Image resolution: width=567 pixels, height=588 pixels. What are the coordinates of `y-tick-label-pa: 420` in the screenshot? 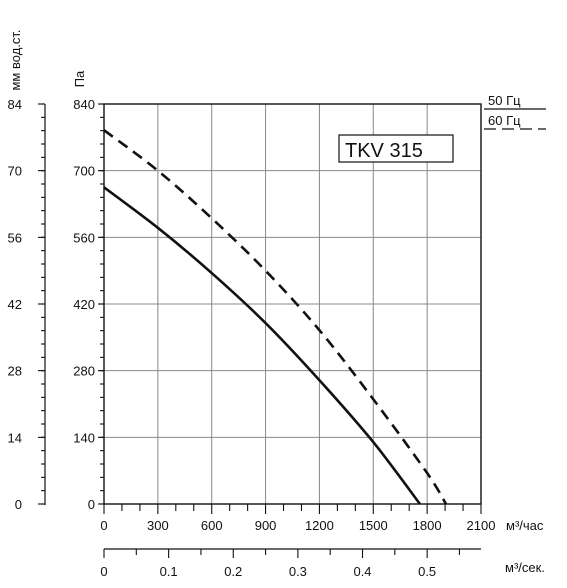 It's located at (84, 304).